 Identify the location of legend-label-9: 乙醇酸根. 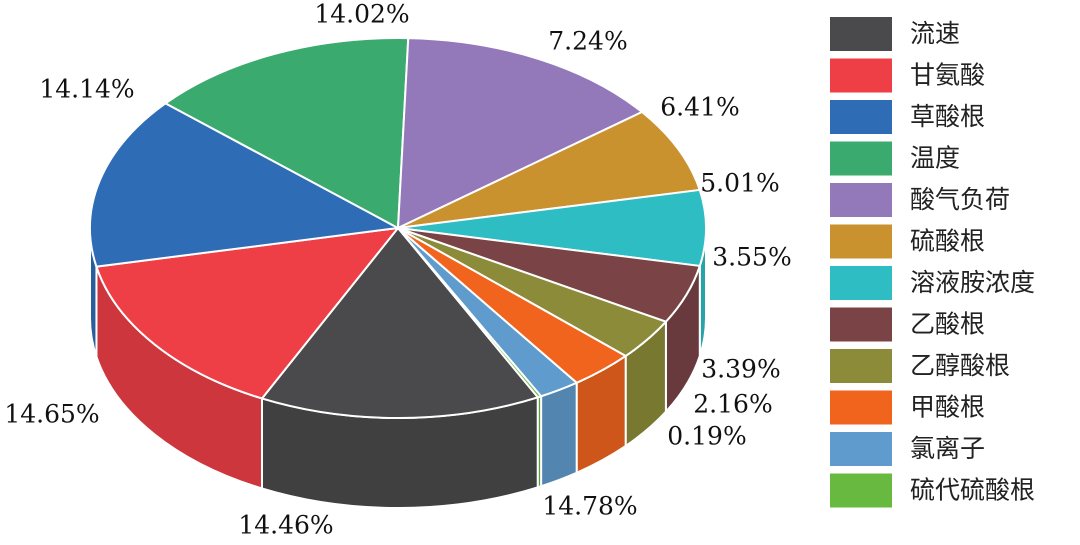
(960, 365).